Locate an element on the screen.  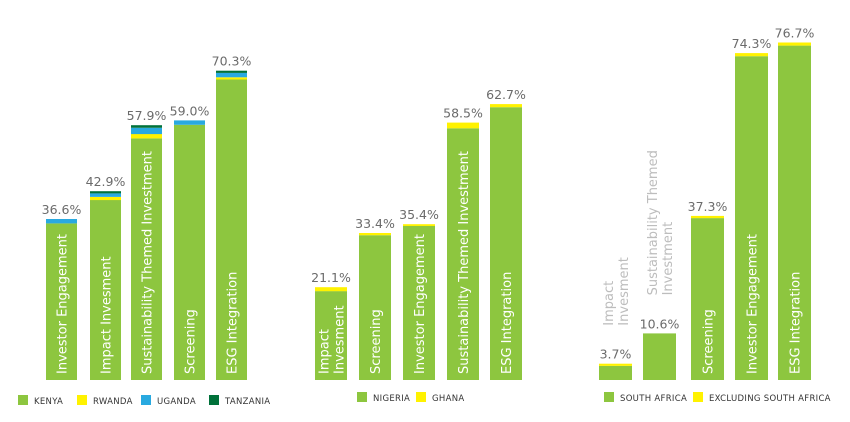
legend-label: KENYA is located at coordinates (48, 402).